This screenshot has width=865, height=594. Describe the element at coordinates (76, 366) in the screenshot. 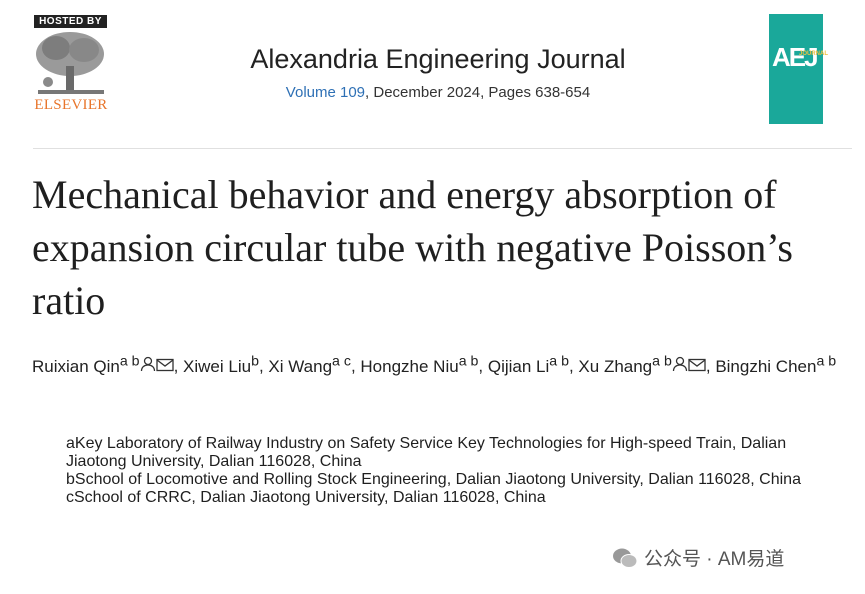

I see `author-name: Ruixian Qin` at that location.